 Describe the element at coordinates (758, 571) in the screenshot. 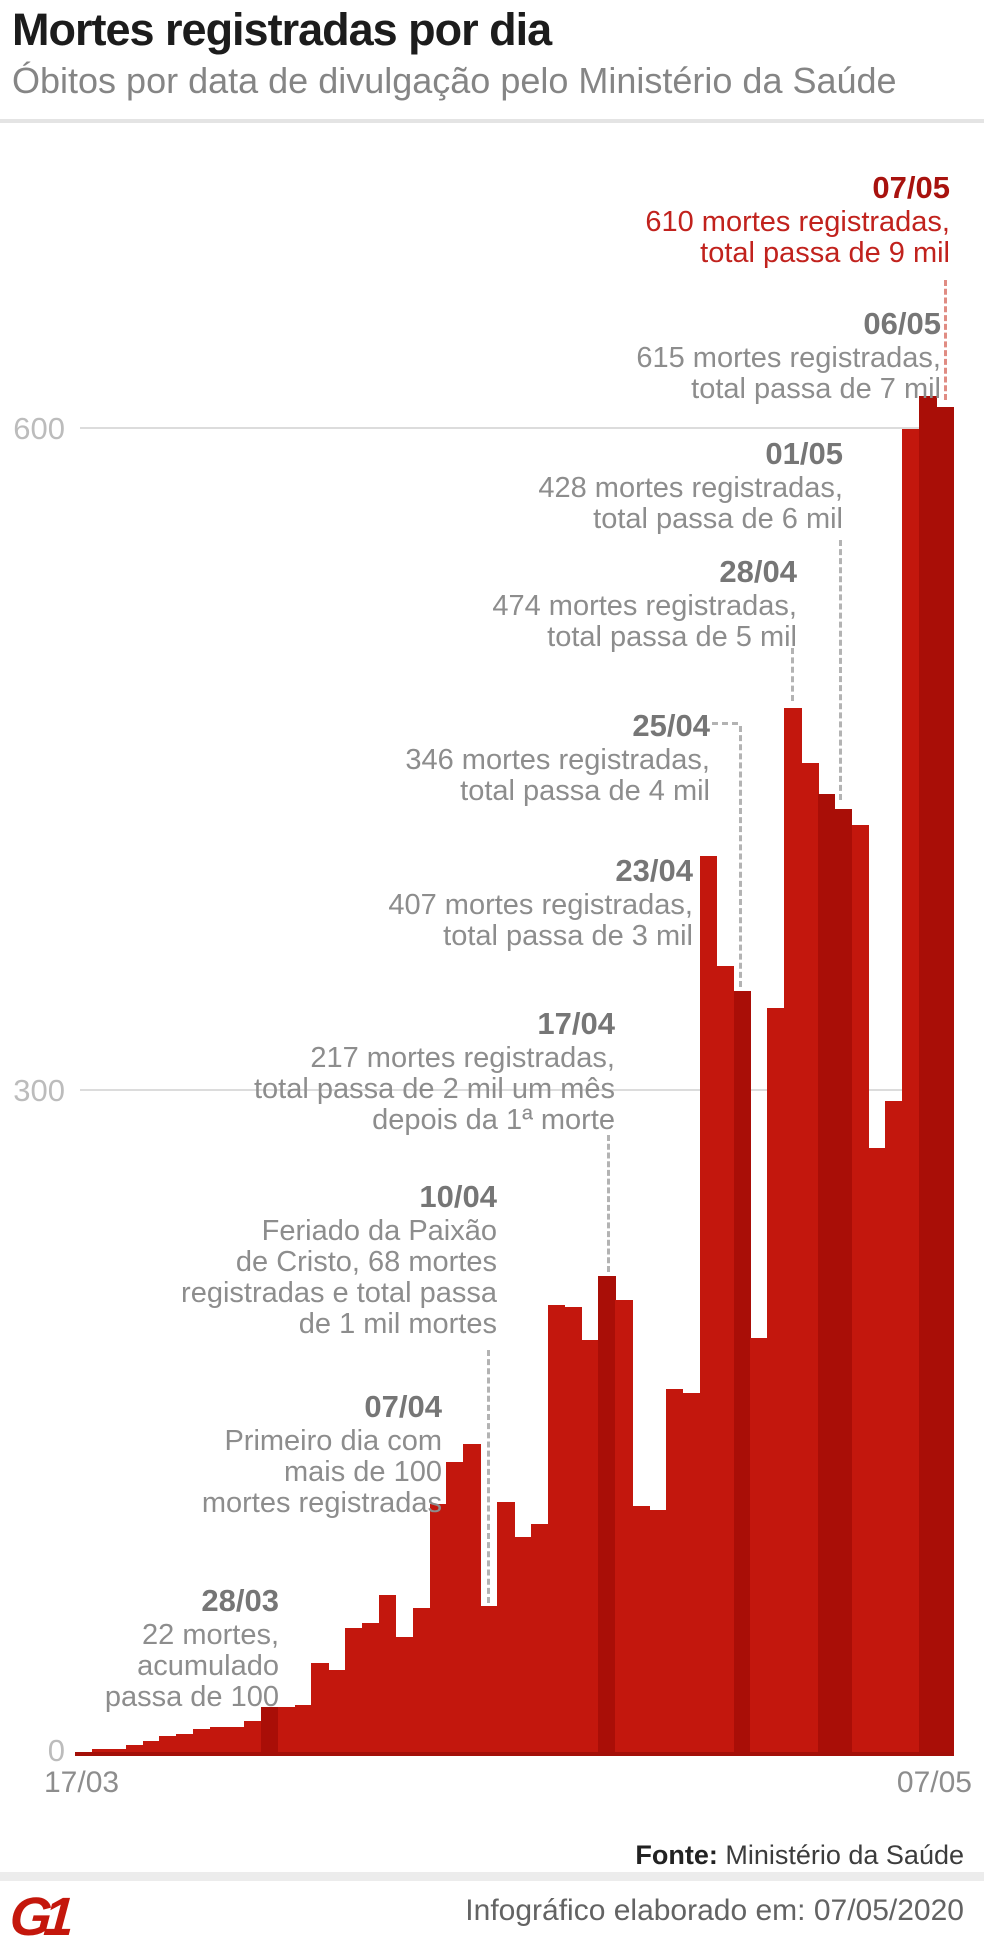

I see `annotation-date: 28/04` at that location.